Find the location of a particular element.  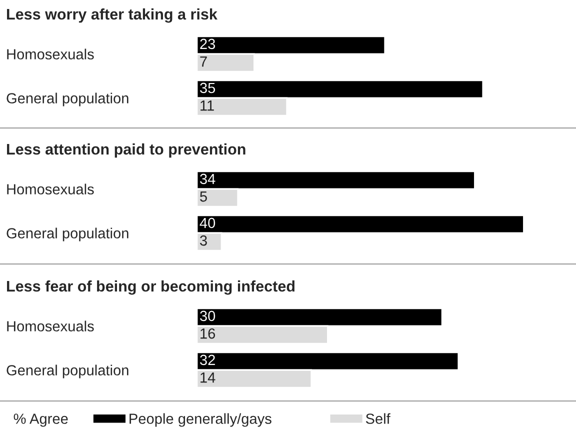

legend-label: Self is located at coordinates (378, 418).